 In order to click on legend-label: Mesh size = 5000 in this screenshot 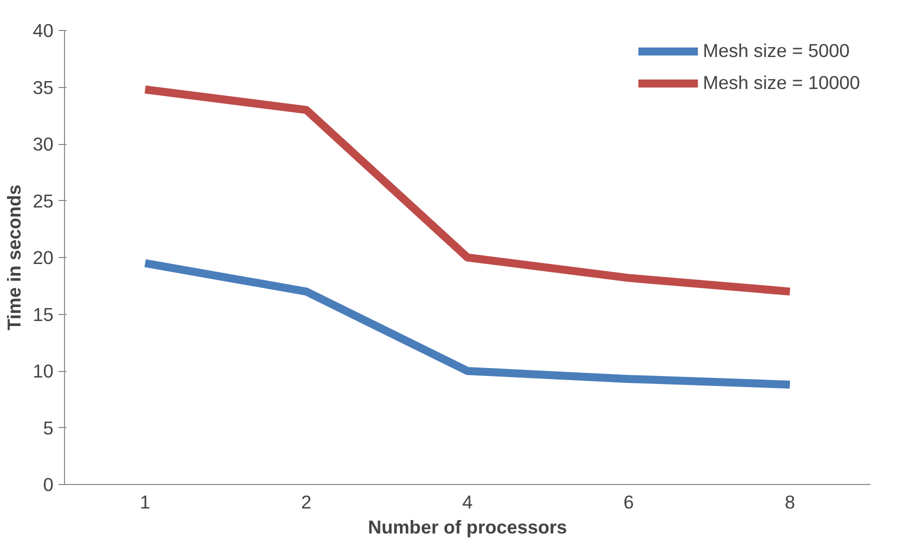, I will do `click(776, 51)`.